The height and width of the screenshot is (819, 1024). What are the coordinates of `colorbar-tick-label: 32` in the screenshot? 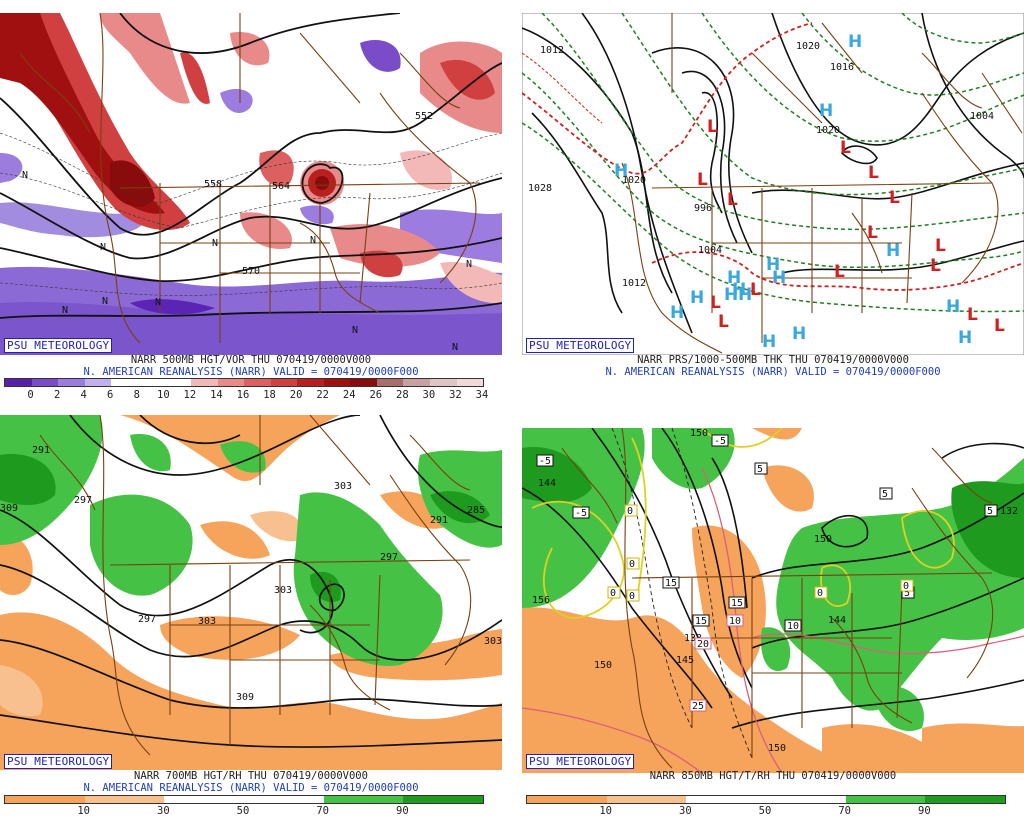 It's located at (455, 395).